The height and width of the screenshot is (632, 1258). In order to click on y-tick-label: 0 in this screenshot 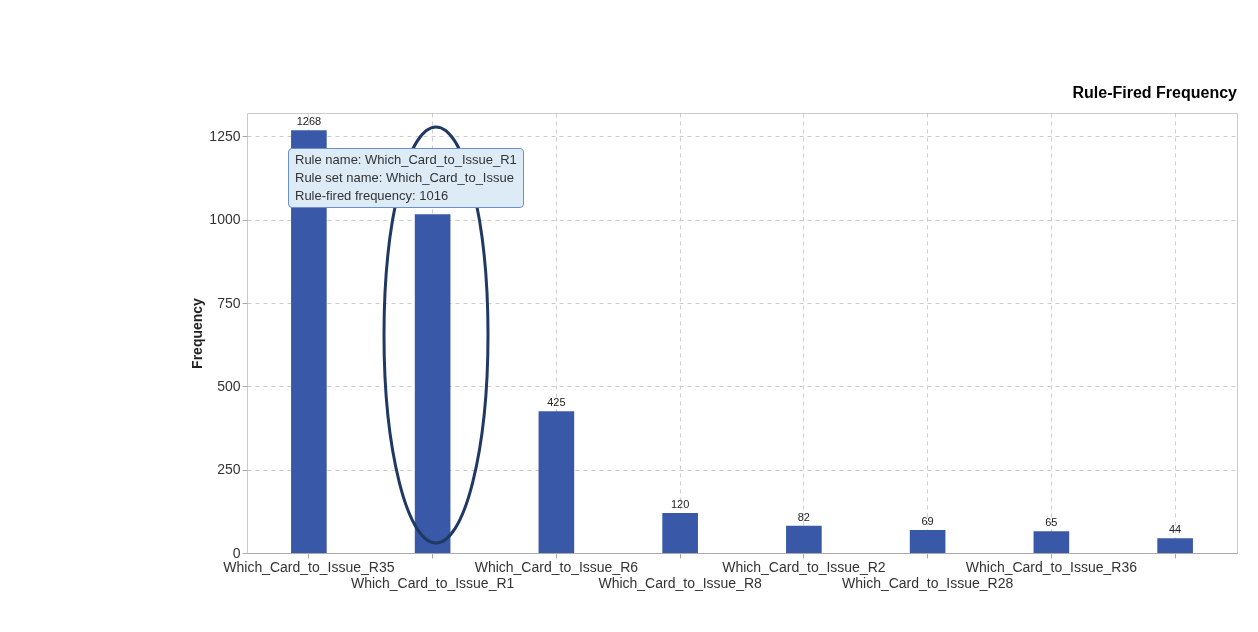, I will do `click(236, 552)`.